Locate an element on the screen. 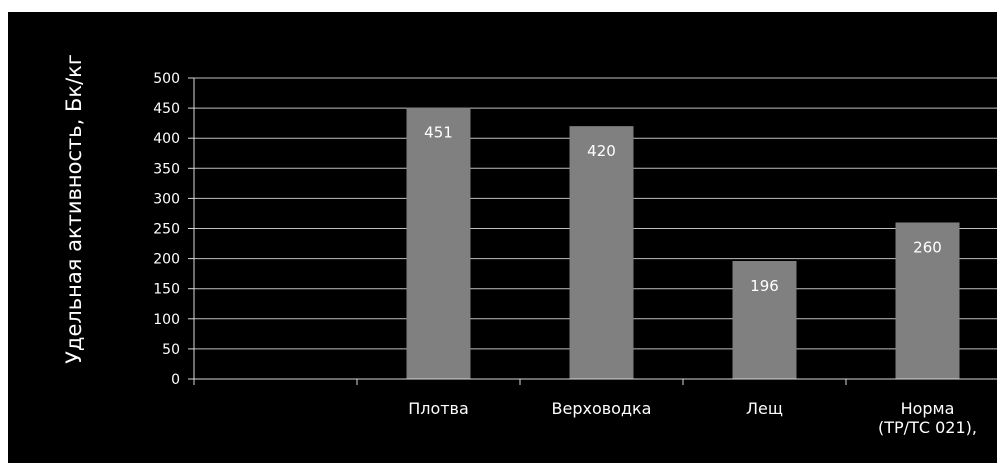 The height and width of the screenshot is (463, 997). y-tick-label: 200 is located at coordinates (166, 260).